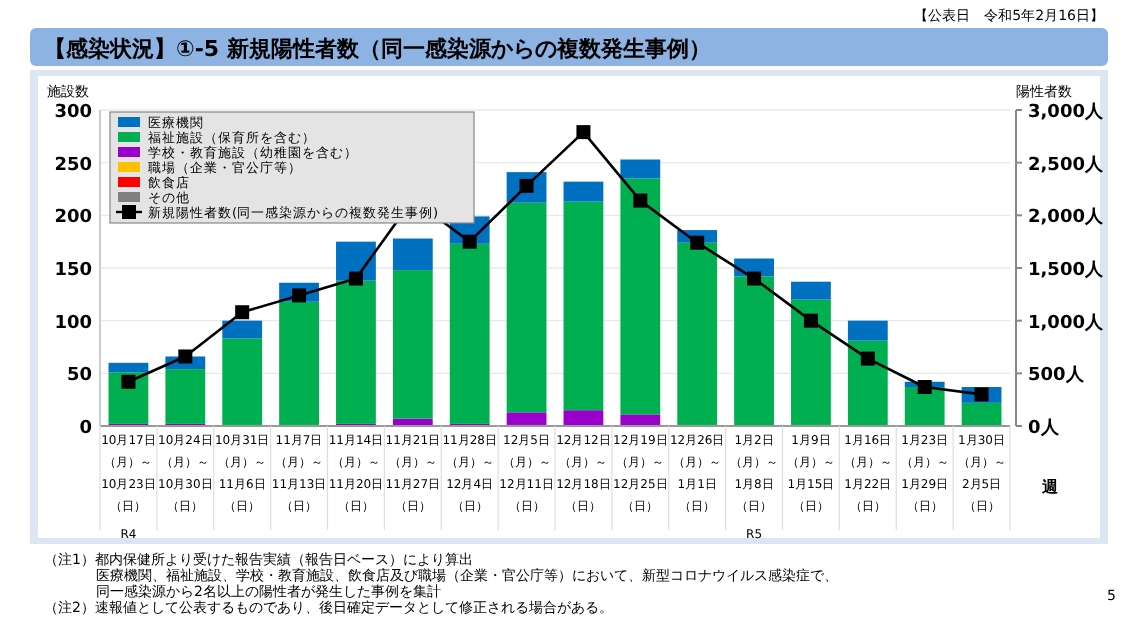 This screenshot has height=640, width=1138. What do you see at coordinates (1066, 112) in the screenshot?
I see `y2-tick-label: 3,000人` at bounding box center [1066, 112].